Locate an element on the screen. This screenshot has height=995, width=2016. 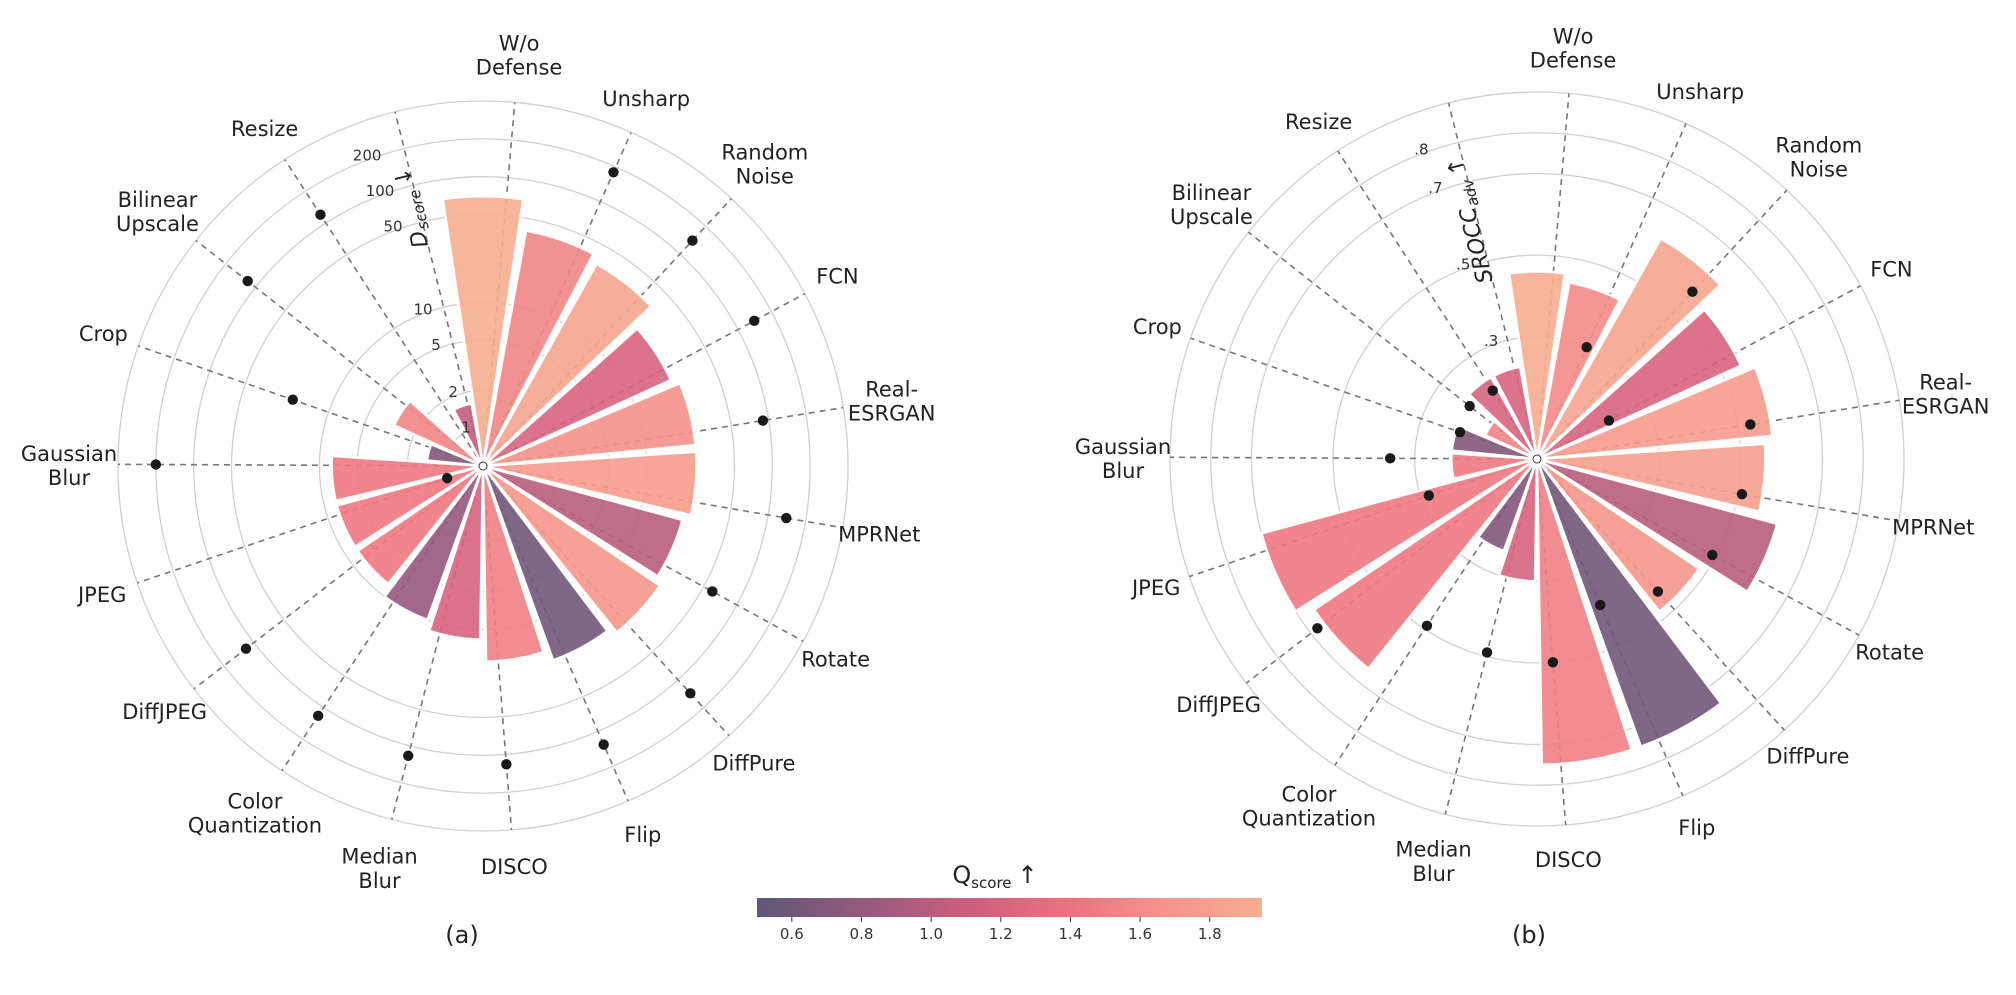
bar-color is located at coordinates (1507, 505).